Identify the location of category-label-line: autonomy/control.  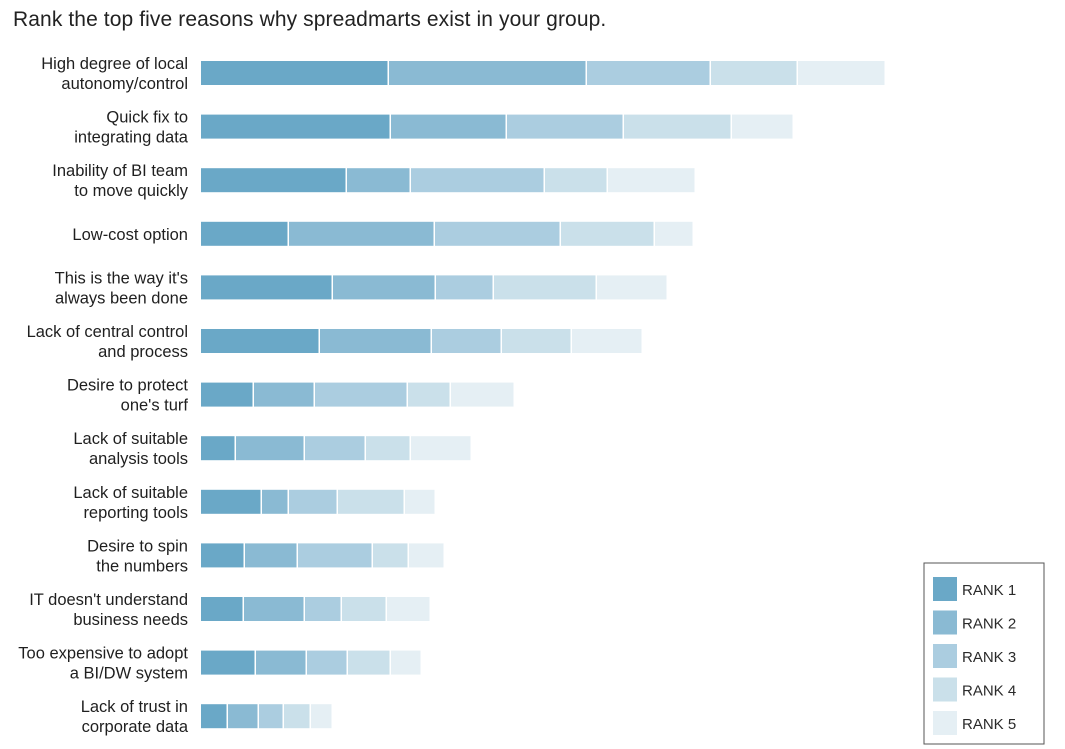
(124, 84).